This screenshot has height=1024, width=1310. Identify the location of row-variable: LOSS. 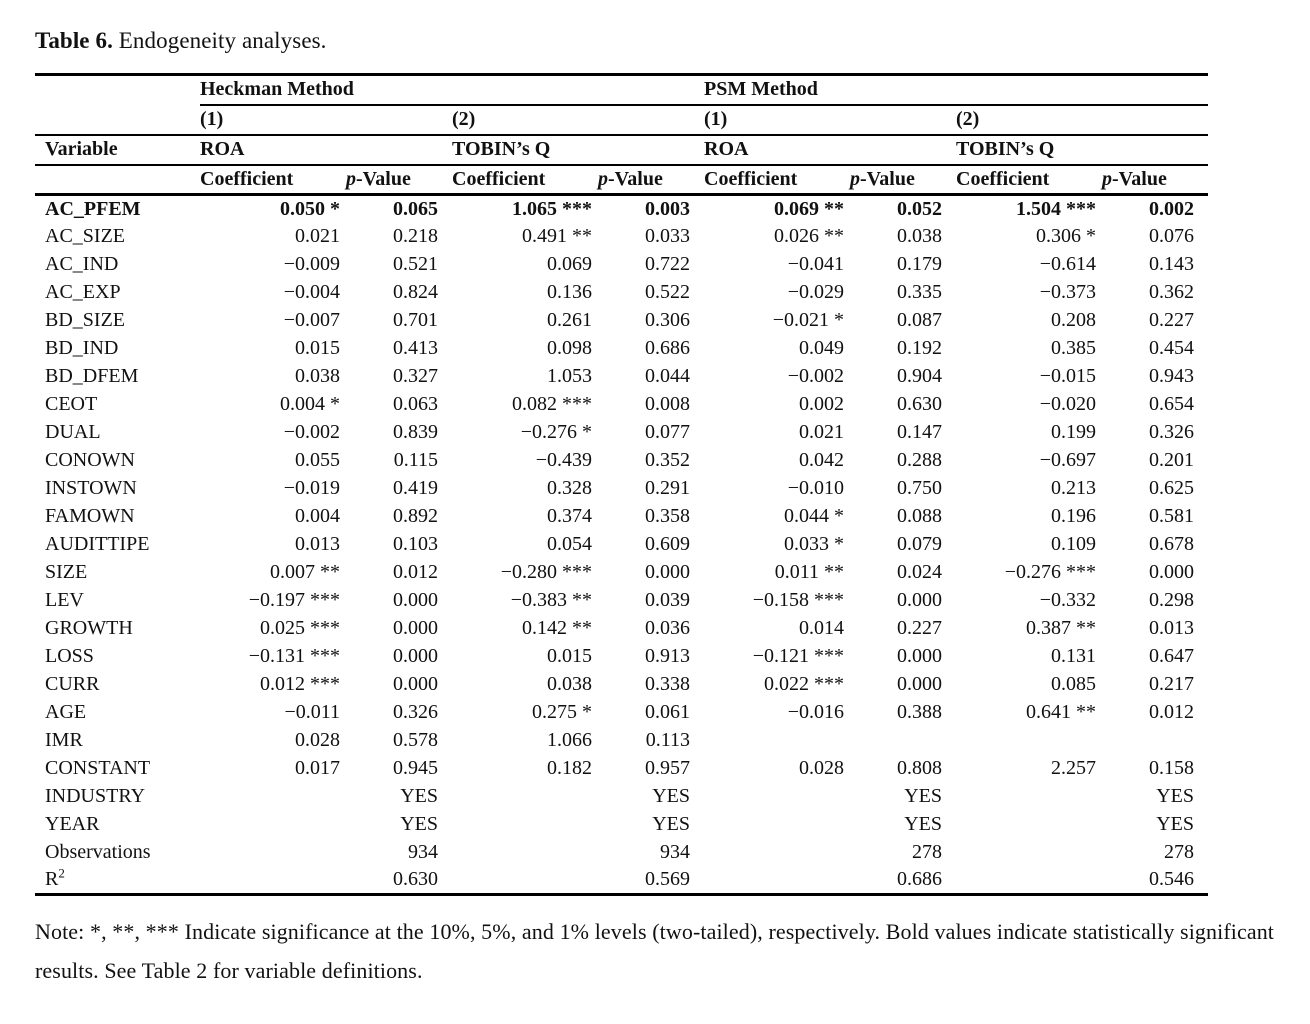
(117, 657).